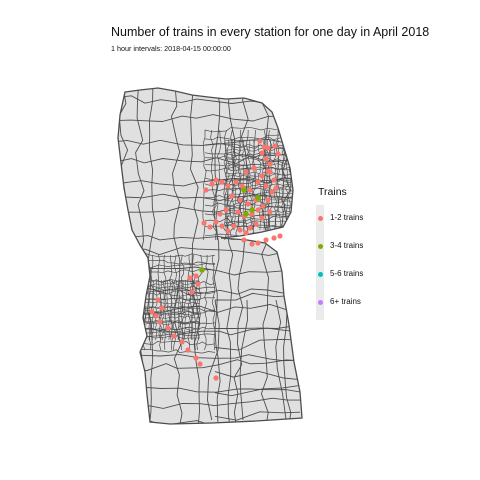  I want to click on legend-item-1-2: 1-2 trains, so click(361, 219).